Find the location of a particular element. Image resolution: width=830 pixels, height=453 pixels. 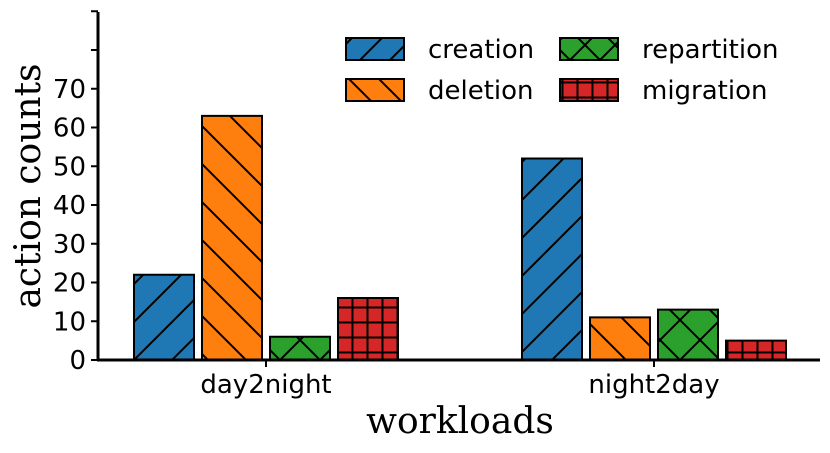

bar-creation-night2day is located at coordinates (552, 259).